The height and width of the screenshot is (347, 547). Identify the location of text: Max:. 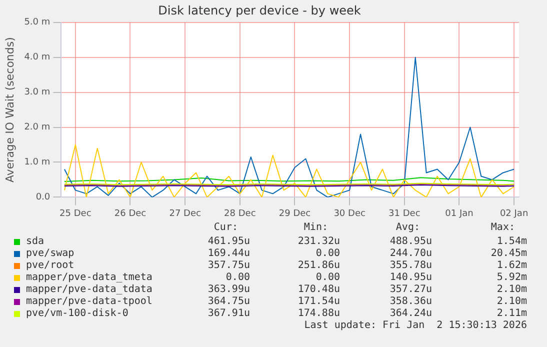
(502, 227).